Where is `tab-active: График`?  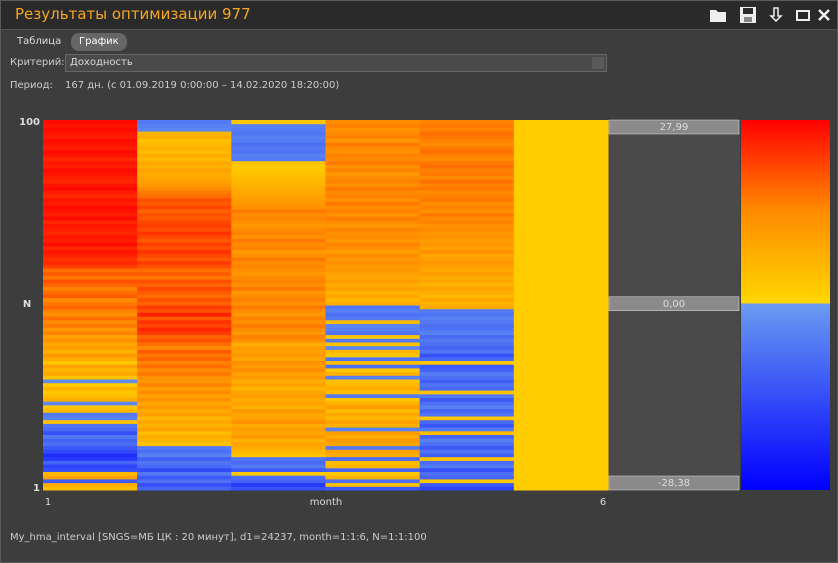
tab-active: График is located at coordinates (99, 42).